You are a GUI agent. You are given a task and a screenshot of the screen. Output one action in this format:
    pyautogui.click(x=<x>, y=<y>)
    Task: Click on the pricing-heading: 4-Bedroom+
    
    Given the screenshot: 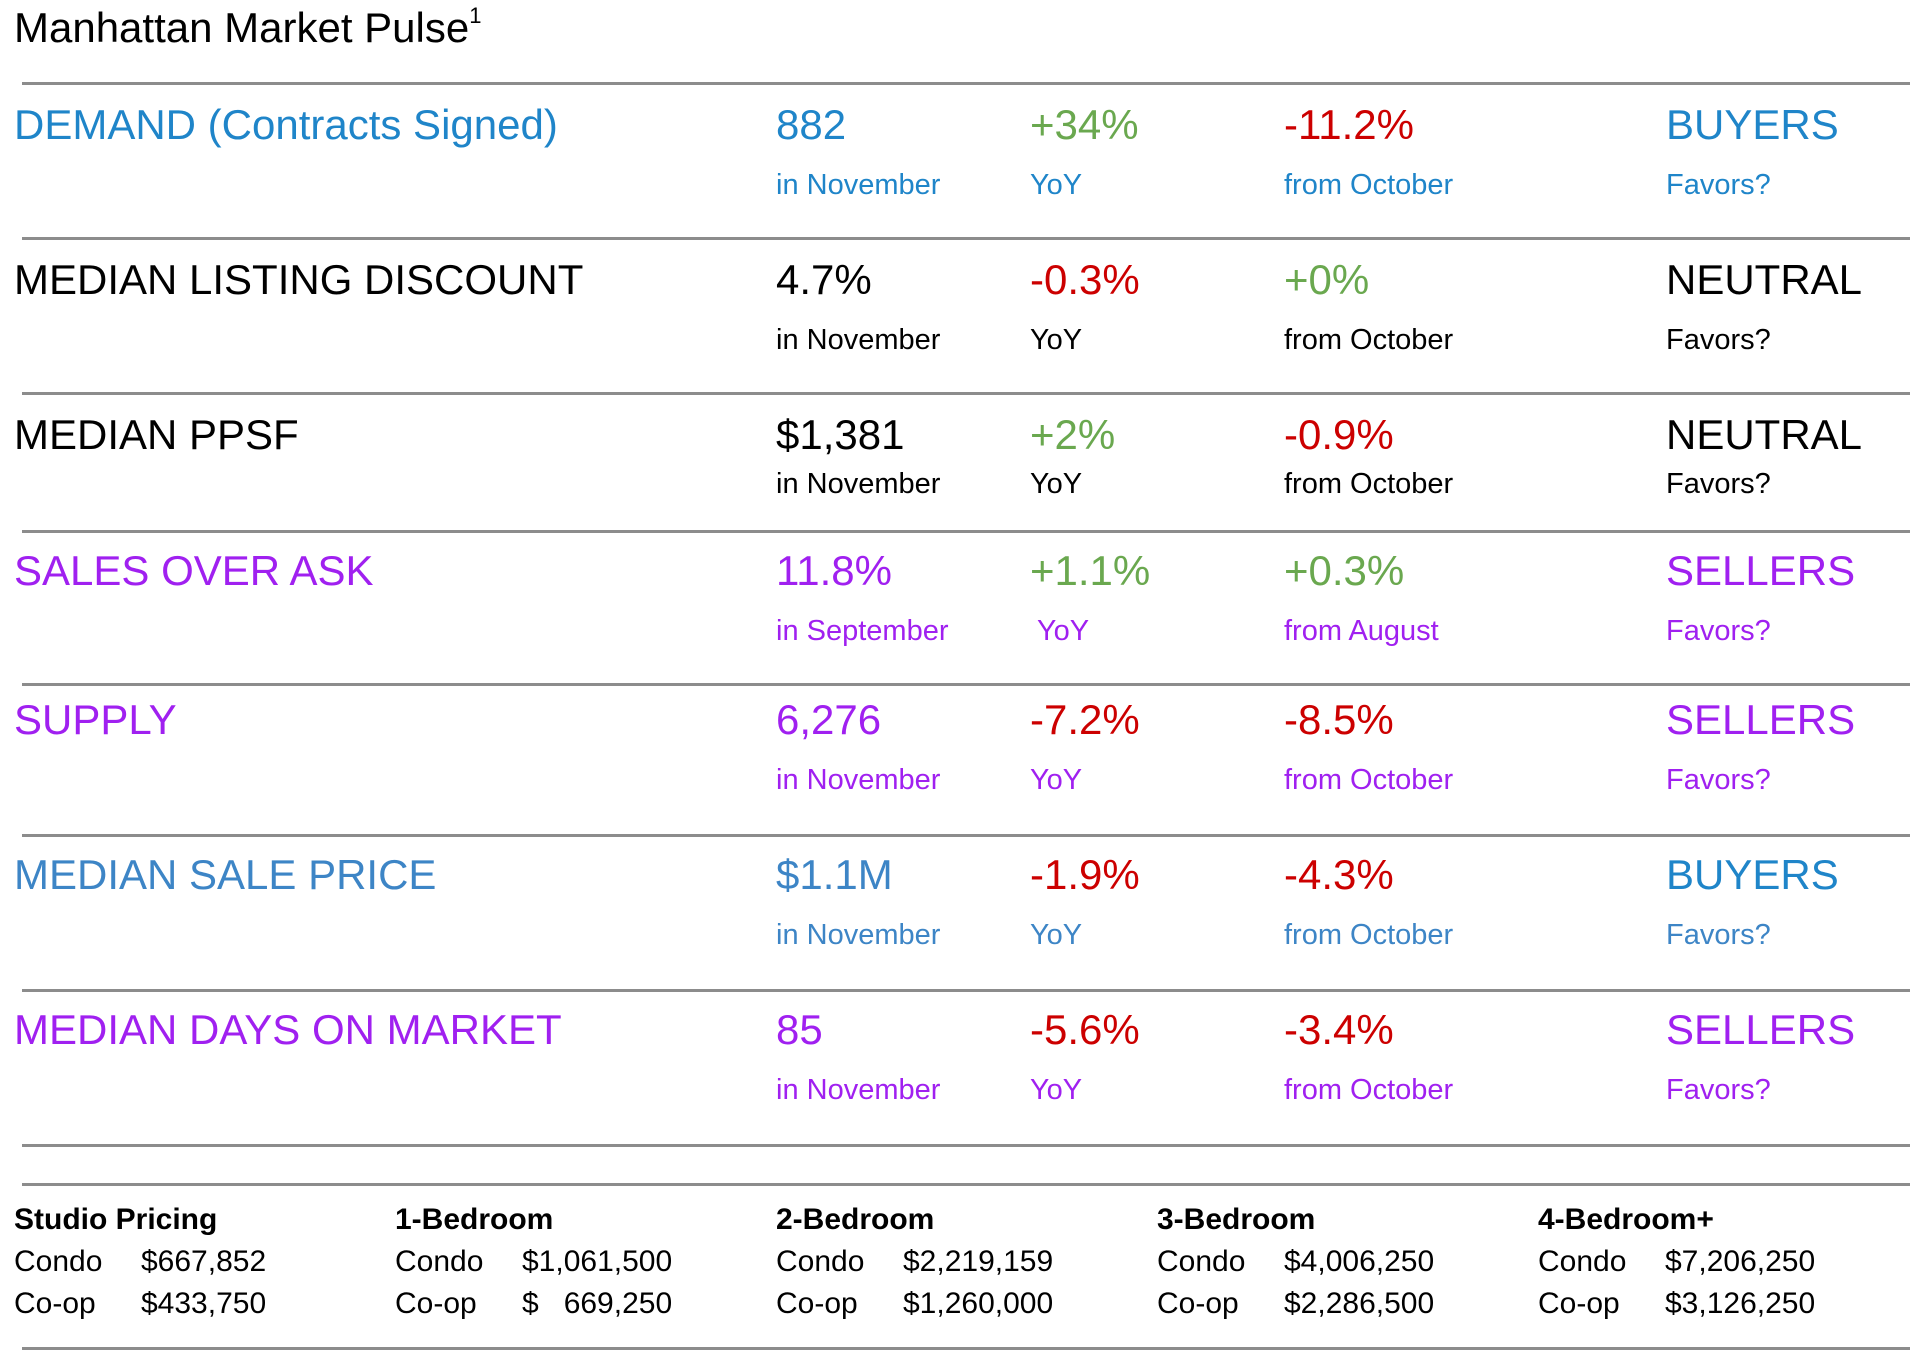 What is the action you would take?
    pyautogui.click(x=1626, y=1219)
    